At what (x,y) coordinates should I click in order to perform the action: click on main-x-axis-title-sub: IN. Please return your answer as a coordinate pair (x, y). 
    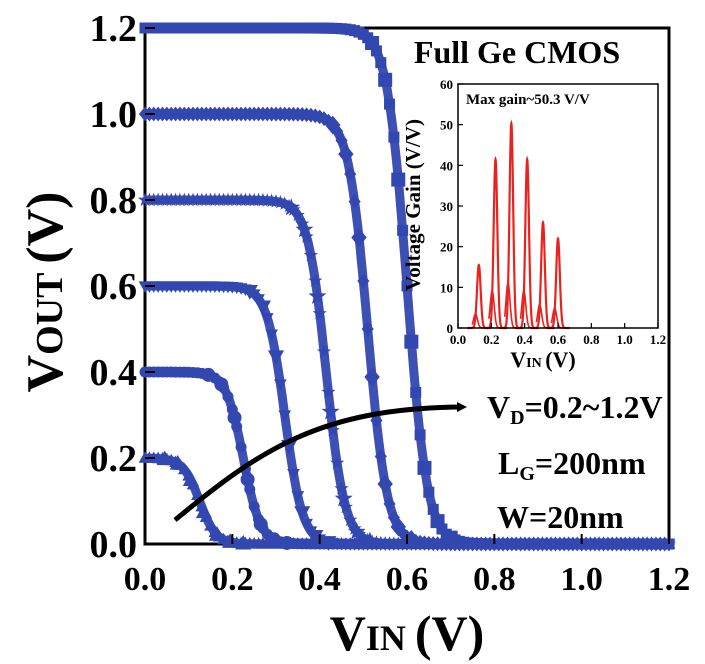
    Looking at the image, I should click on (386, 638).